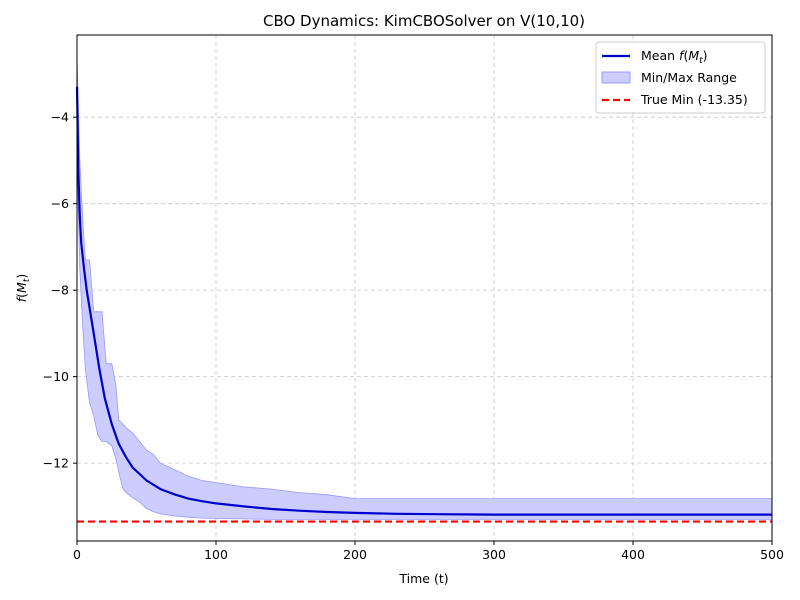  What do you see at coordinates (423, 578) in the screenshot?
I see `x-axis-label: Time (t)` at bounding box center [423, 578].